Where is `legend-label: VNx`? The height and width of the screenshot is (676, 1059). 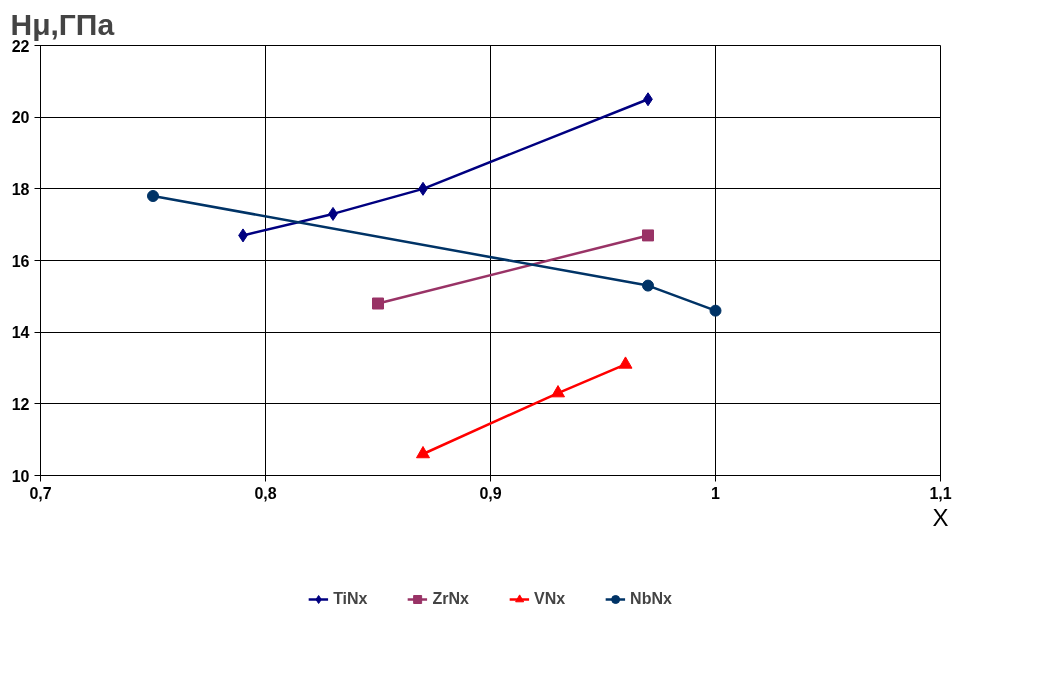
legend-label: VNx is located at coordinates (549, 598).